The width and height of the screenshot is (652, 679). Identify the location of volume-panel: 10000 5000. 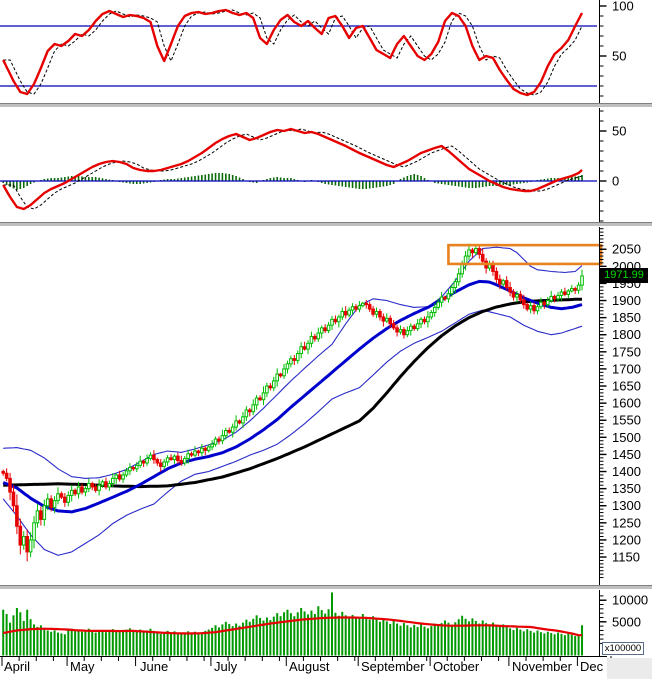
(326, 623).